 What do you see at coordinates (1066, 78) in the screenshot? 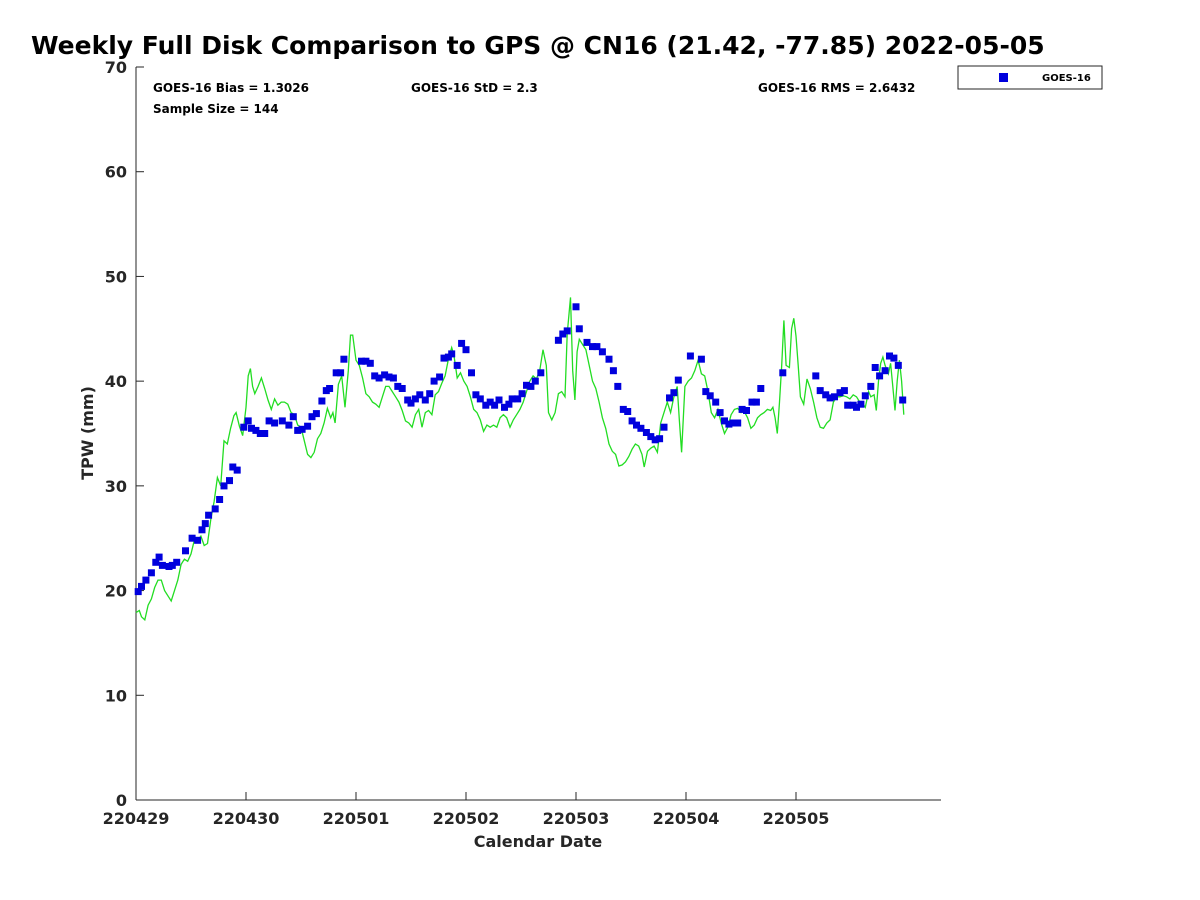
I see `legend-label: GOES-16` at bounding box center [1066, 78].